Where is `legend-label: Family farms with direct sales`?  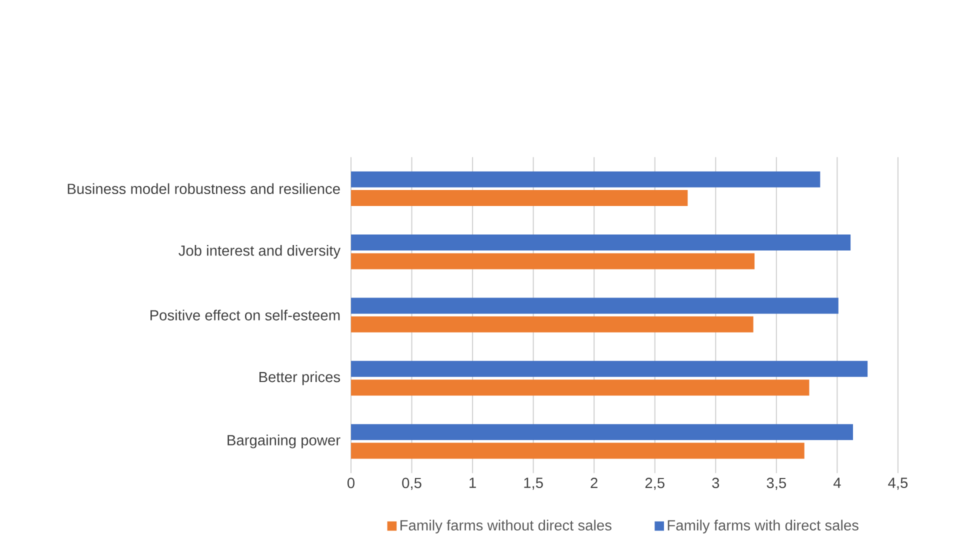
legend-label: Family farms with direct sales is located at coordinates (763, 527).